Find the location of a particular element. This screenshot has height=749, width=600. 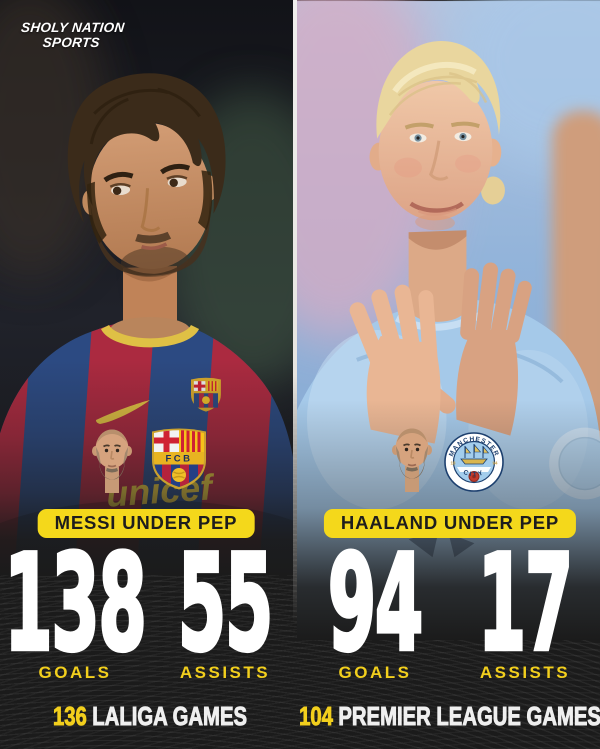

messi-games-line: 136 LALIGA GAMES is located at coordinates (150, 716).